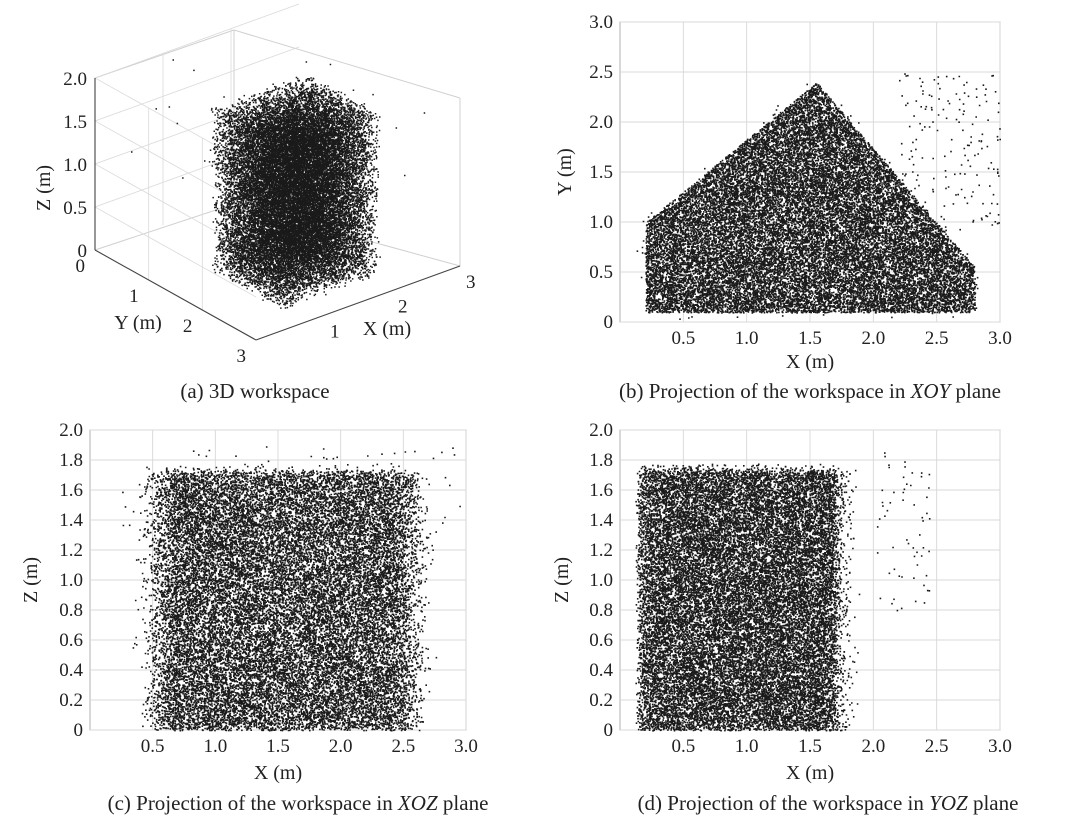 Image resolution: width=1090 pixels, height=822 pixels. Describe the element at coordinates (562, 580) in the screenshot. I see `panel-d-ylabel: Z (m)` at that location.